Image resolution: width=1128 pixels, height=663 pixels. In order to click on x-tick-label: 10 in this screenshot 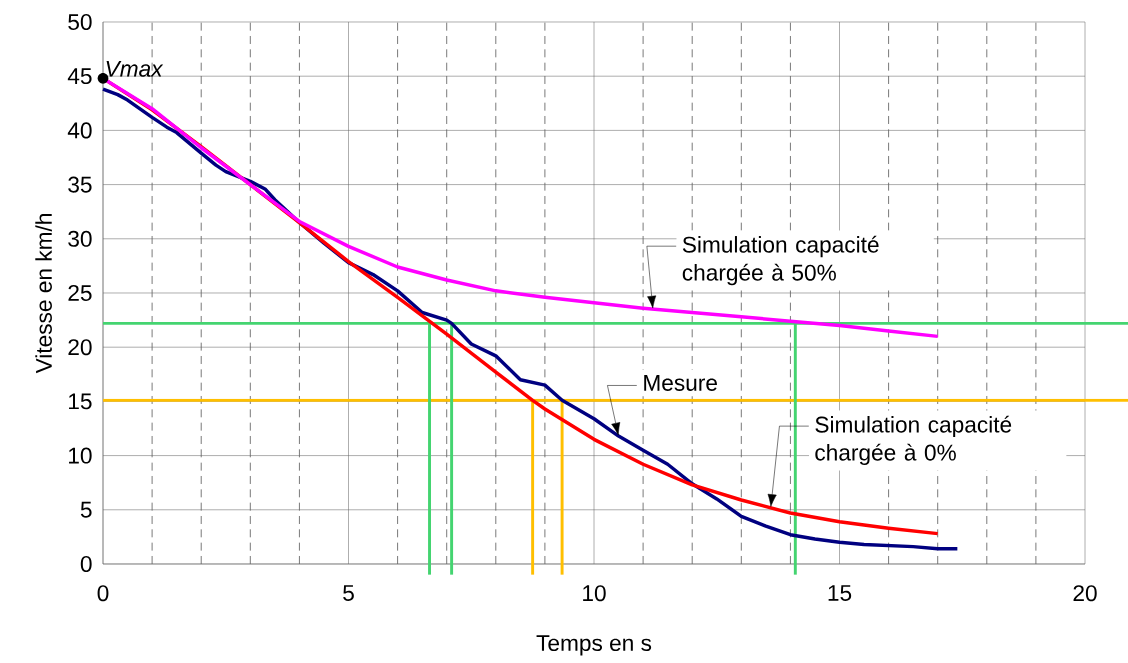, I will do `click(594, 593)`.